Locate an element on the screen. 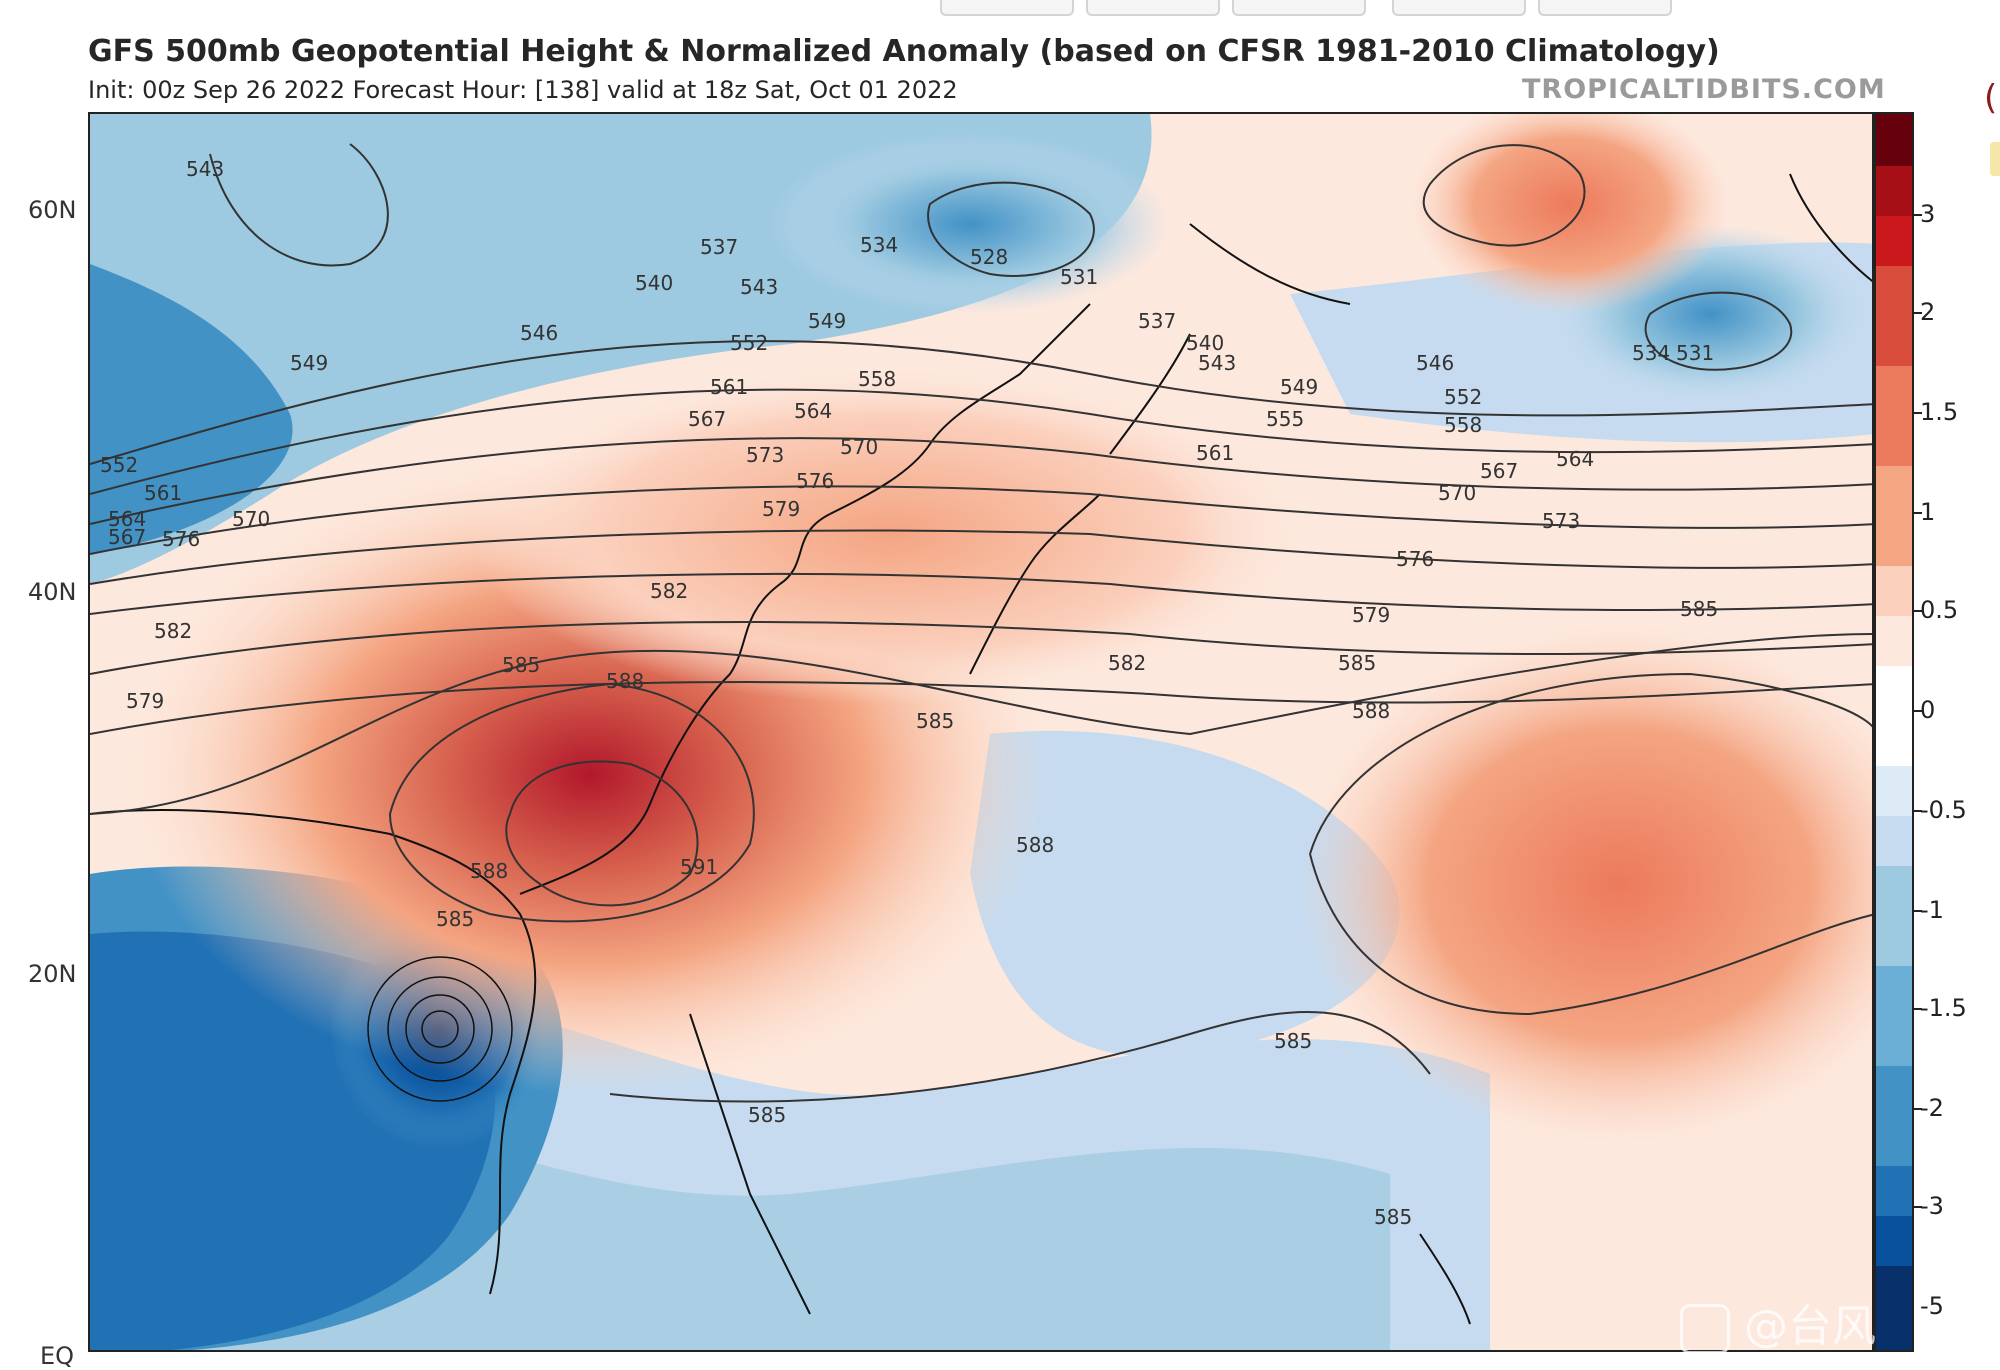 This screenshot has width=2000, height=1370. cb-label-2: 2 is located at coordinates (1928, 312).